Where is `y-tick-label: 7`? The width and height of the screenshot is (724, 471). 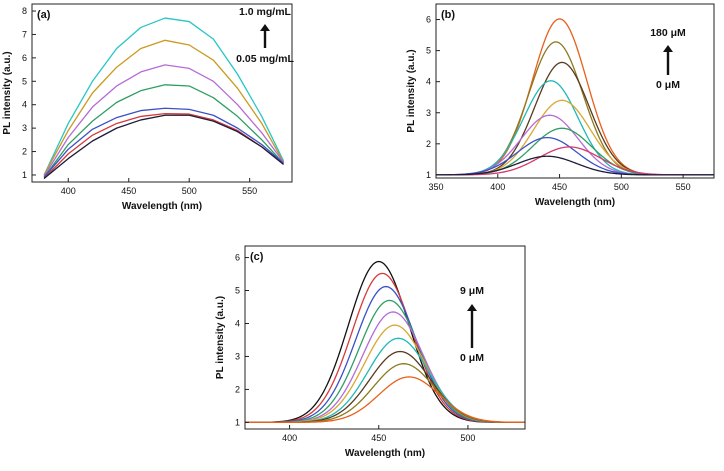
y-tick-label: 7 is located at coordinates (24, 34).